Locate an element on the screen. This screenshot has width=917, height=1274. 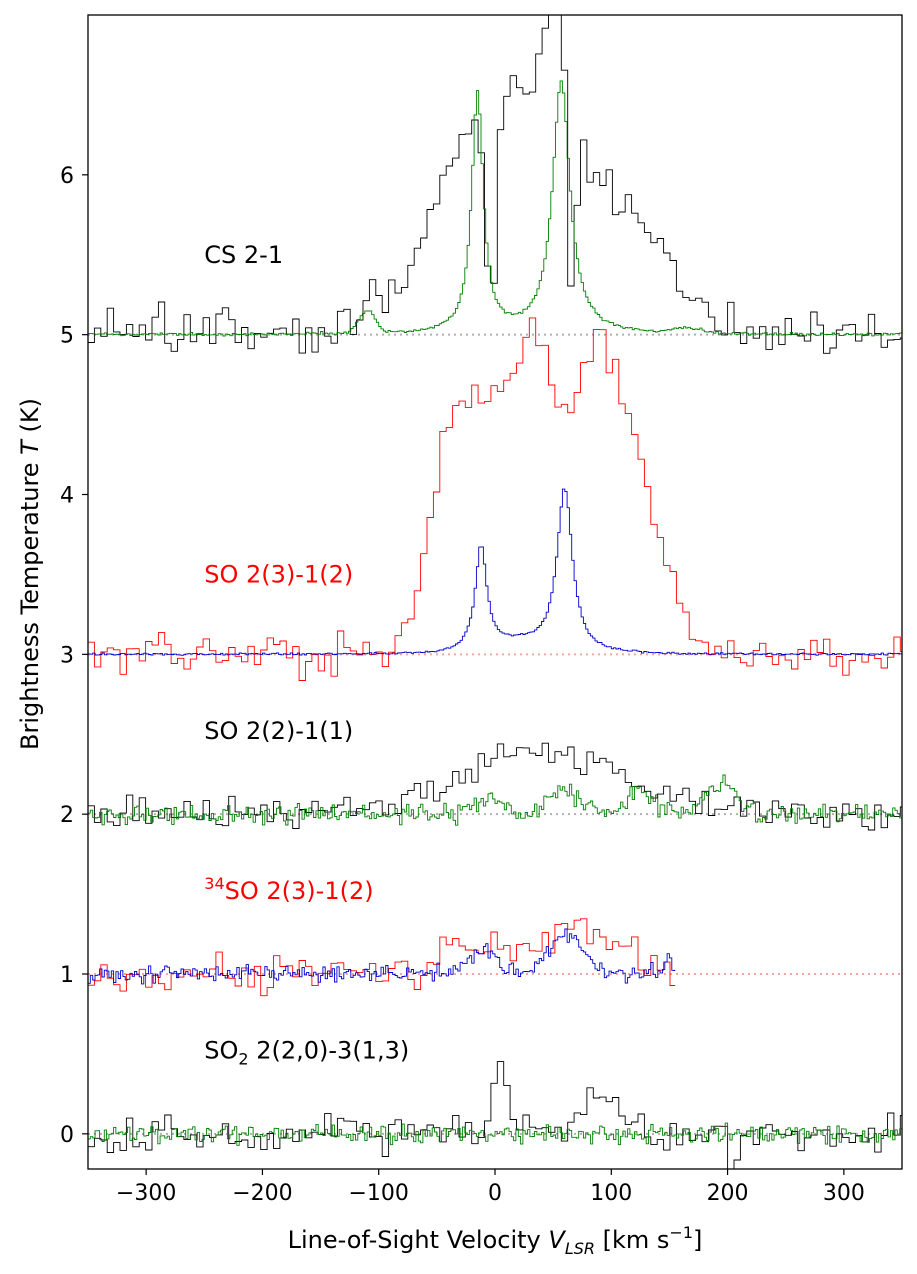
y-tick-label-3: 3 is located at coordinates (67, 655).